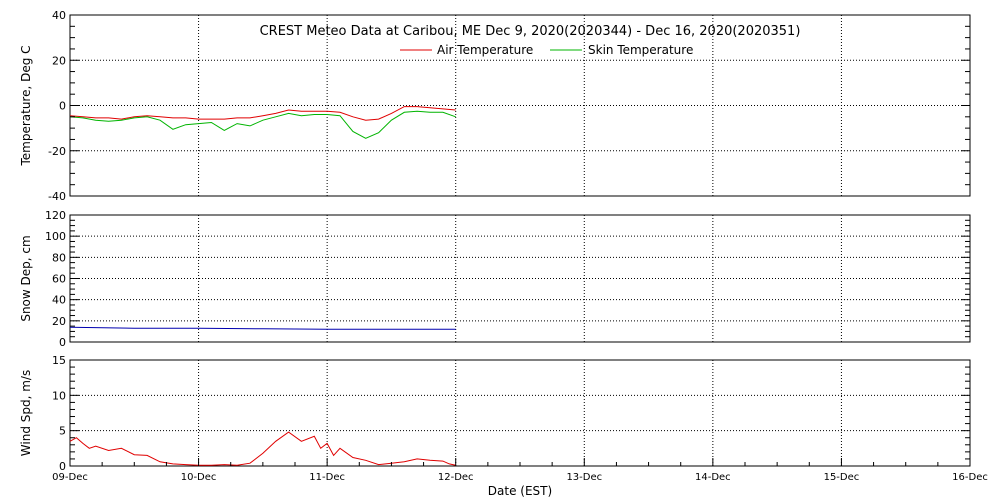 The height and width of the screenshot is (500, 1000). I want to click on panel-wind-speed-ylabel: Wind Spd, m/s, so click(26, 413).